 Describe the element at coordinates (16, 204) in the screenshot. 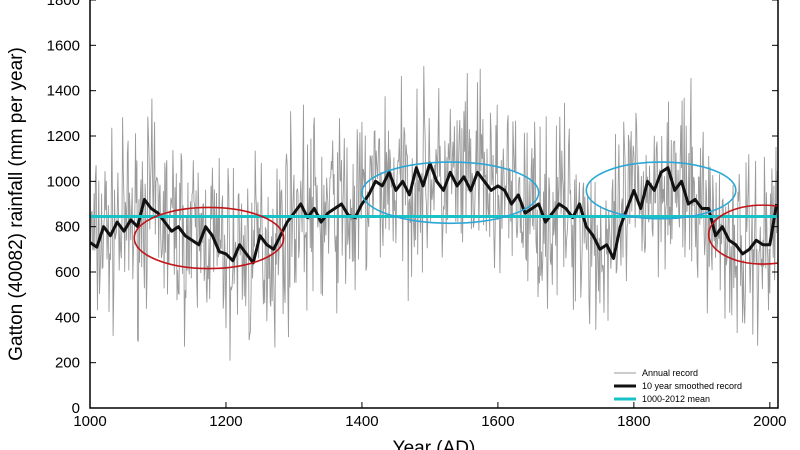

I see `y-axis-label: Gatton (40082) rainfall (mm per year)` at that location.